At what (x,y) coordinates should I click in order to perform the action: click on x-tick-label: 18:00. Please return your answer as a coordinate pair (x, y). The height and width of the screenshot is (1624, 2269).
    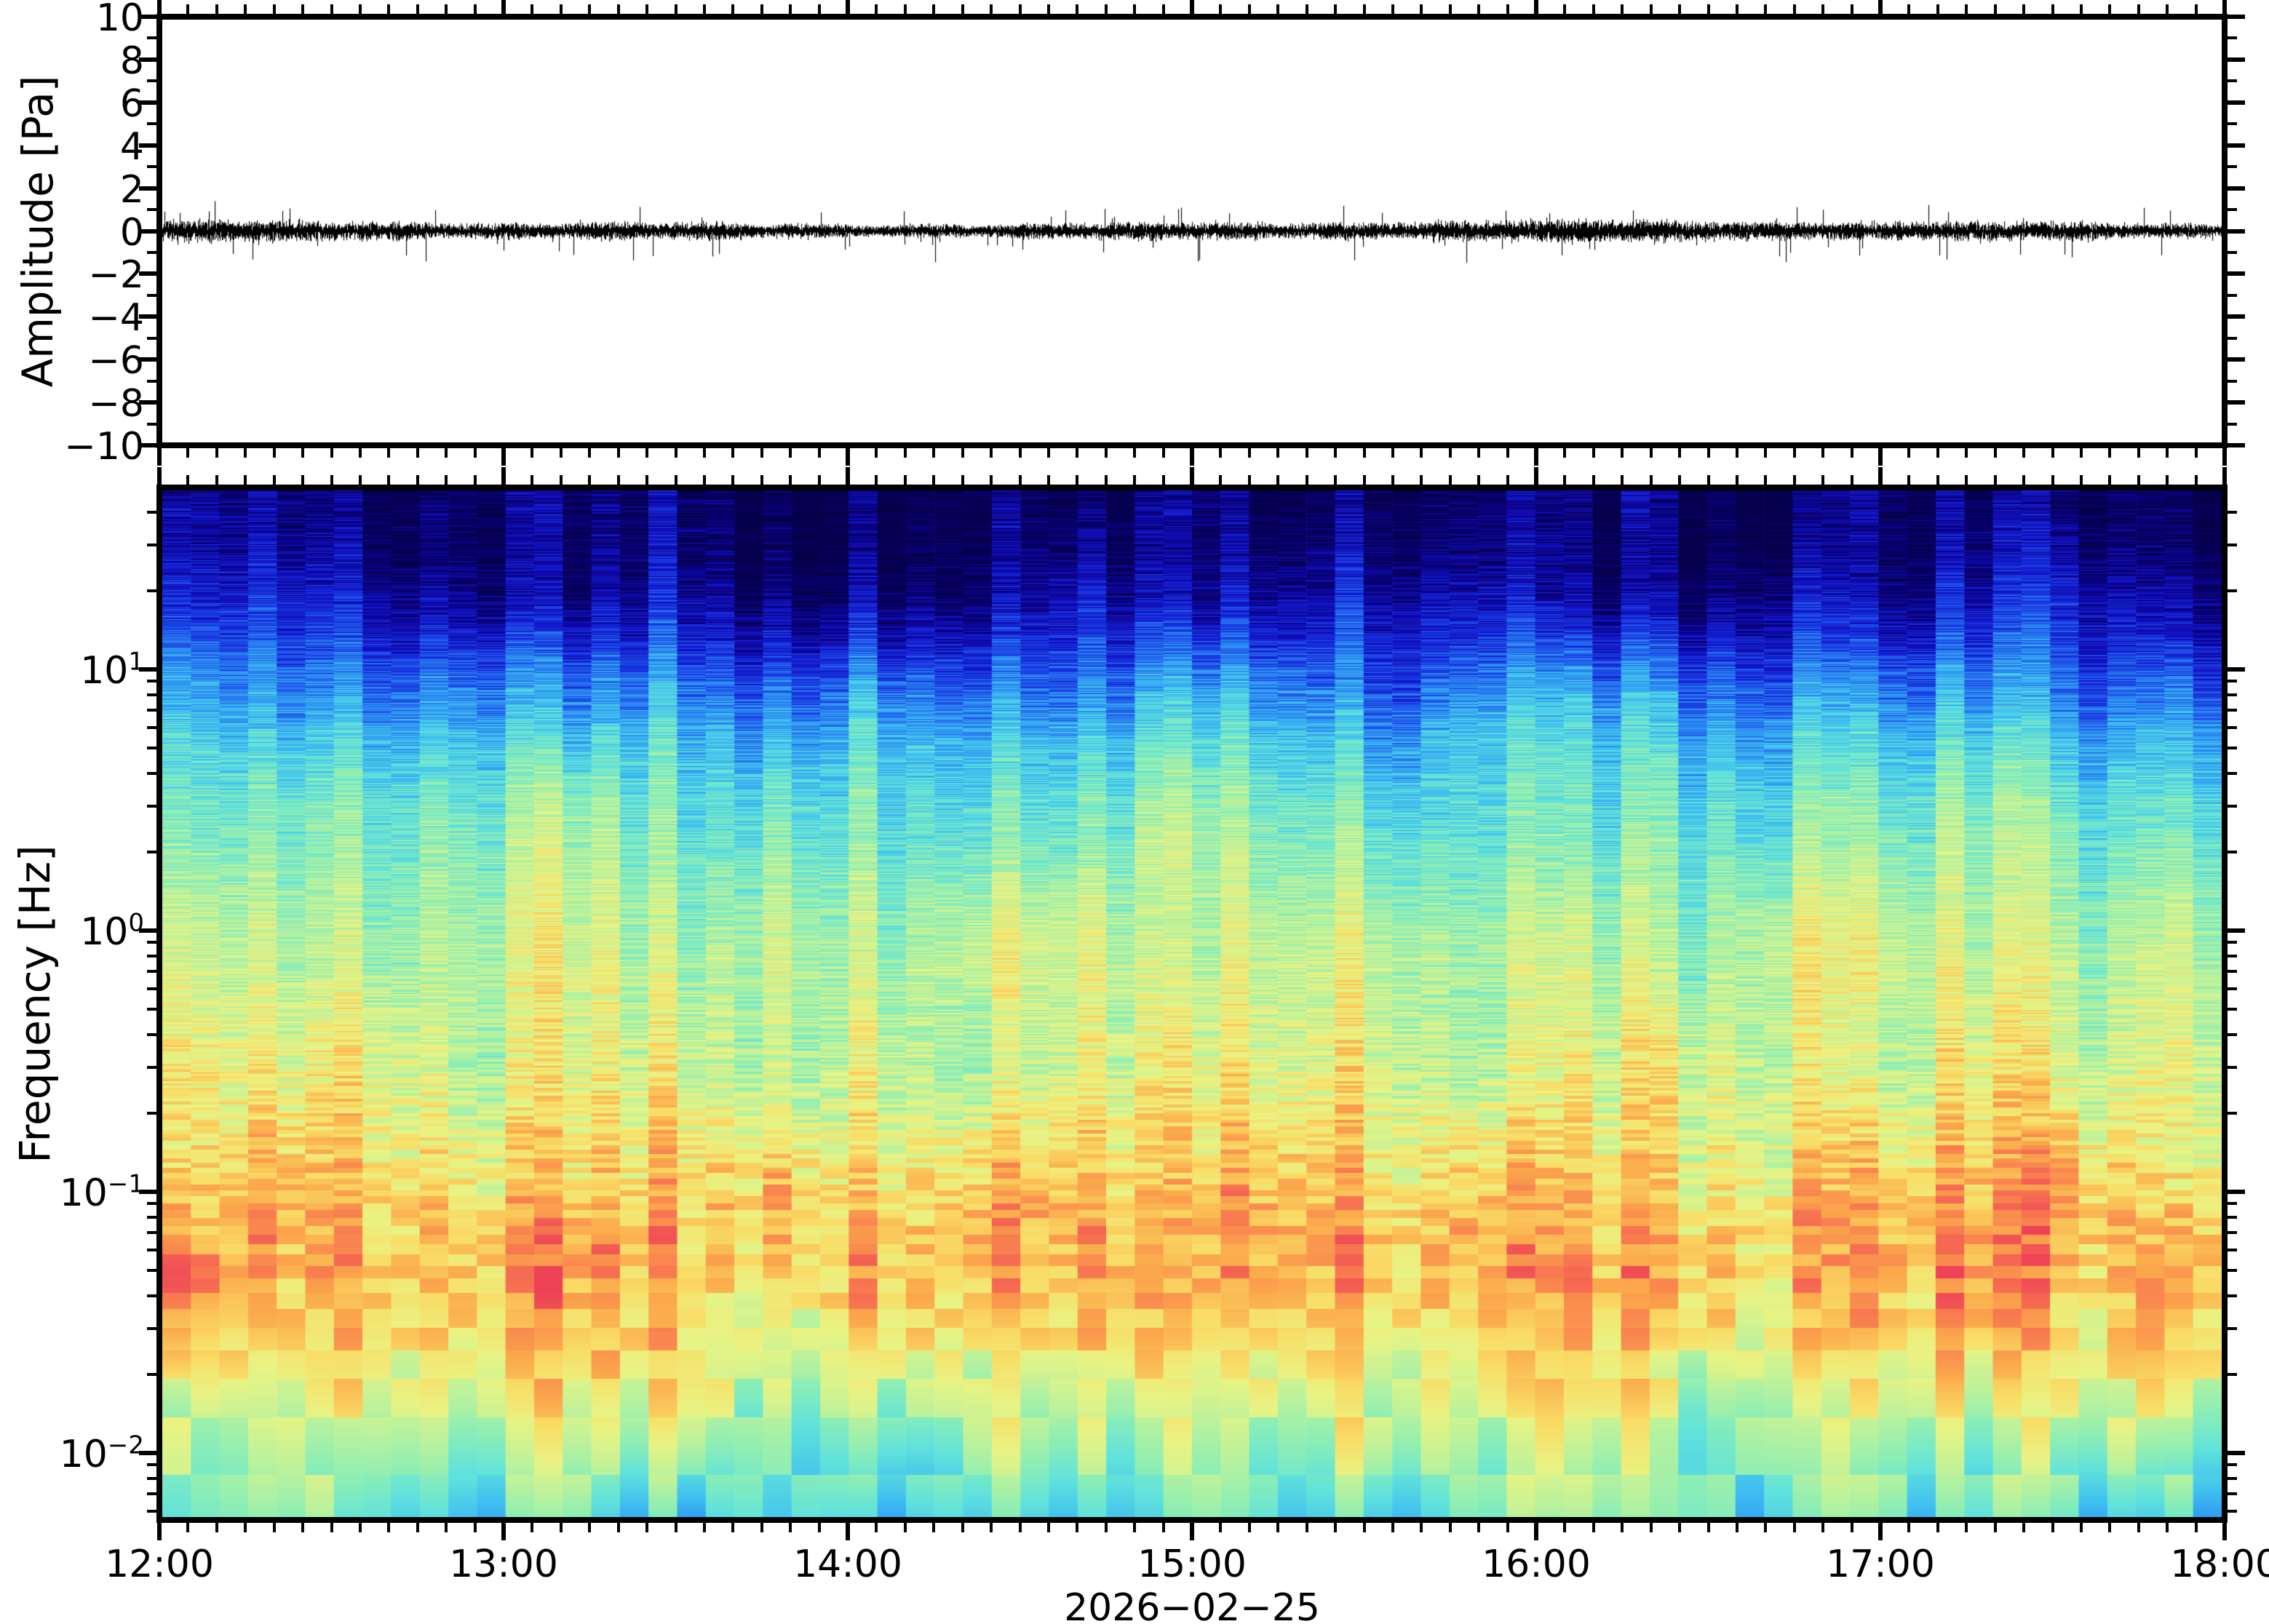
    Looking at the image, I should click on (2219, 1564).